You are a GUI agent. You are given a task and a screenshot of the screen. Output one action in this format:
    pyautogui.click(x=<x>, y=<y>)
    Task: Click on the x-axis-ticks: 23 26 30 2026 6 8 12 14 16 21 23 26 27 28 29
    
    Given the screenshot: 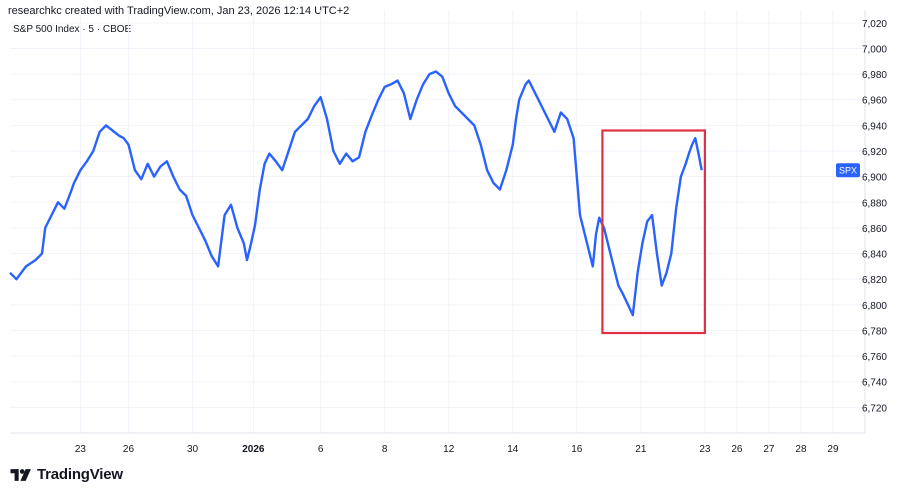 What is the action you would take?
    pyautogui.click(x=457, y=449)
    